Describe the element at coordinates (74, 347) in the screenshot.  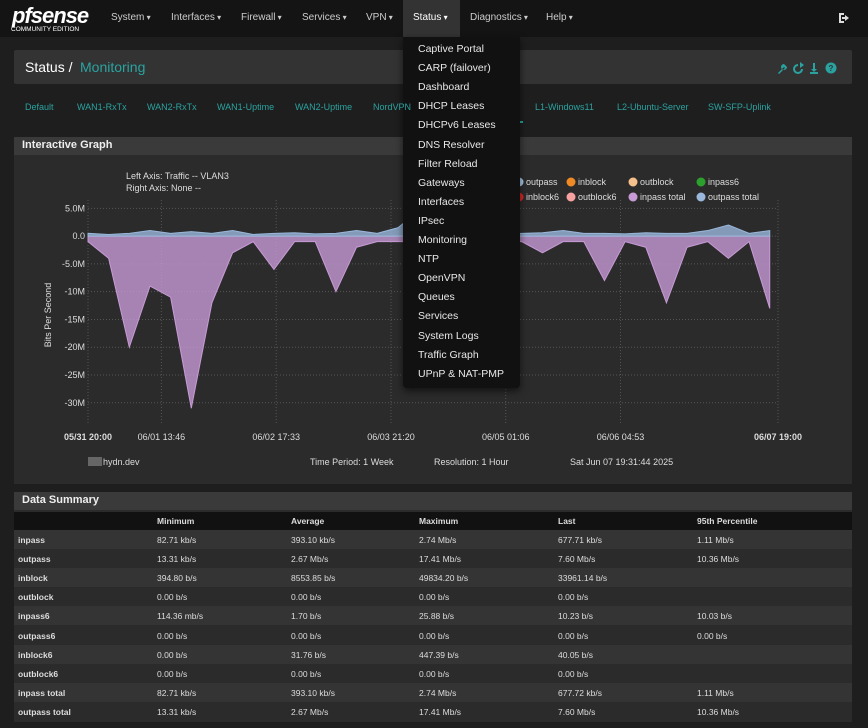
I see `y-tick-label: -20M` at that location.